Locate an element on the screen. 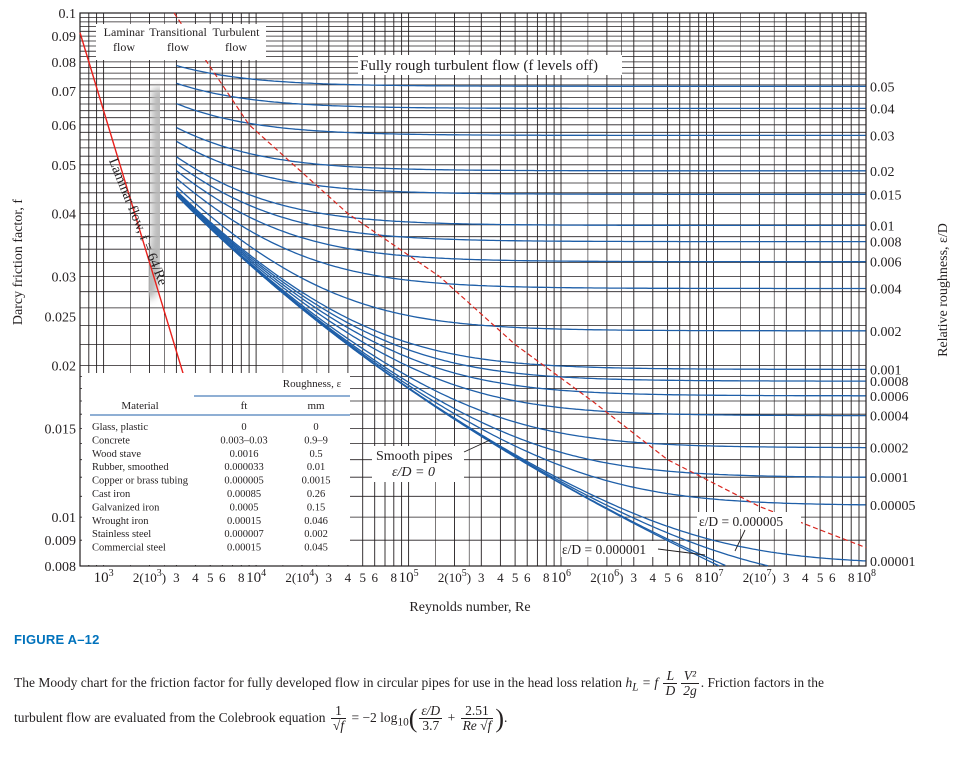  cole-sqrtf: √f is located at coordinates (338, 726).